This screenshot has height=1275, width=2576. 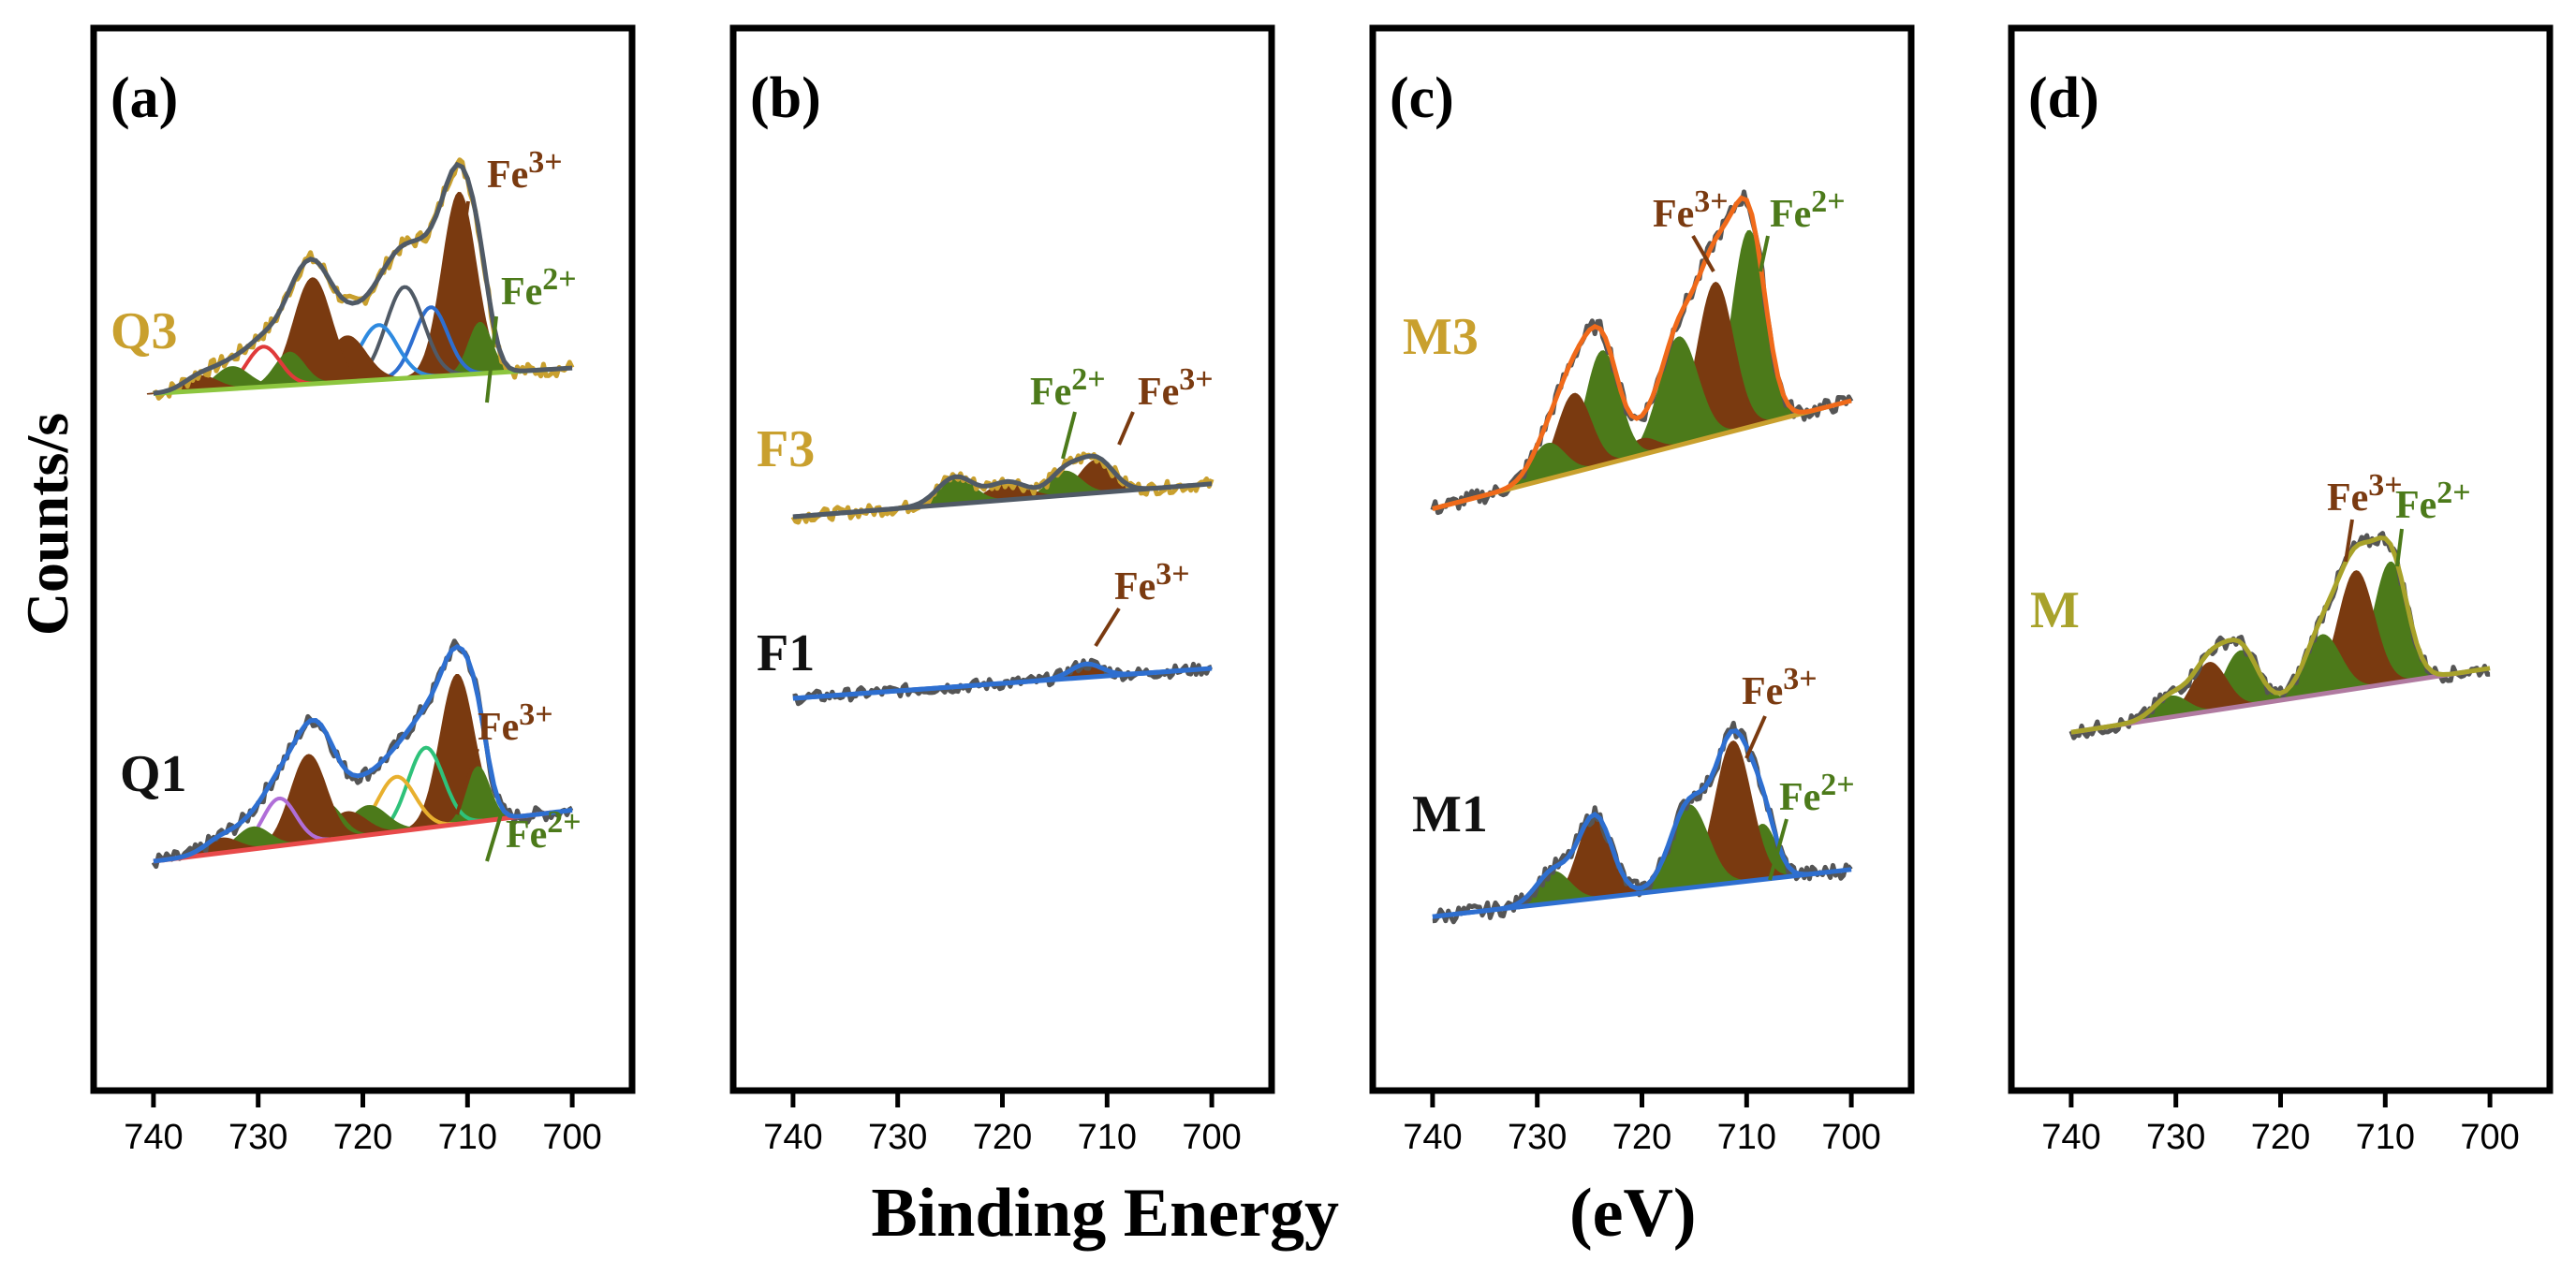 What do you see at coordinates (144, 331) in the screenshot?
I see `sample-label: Q3` at bounding box center [144, 331].